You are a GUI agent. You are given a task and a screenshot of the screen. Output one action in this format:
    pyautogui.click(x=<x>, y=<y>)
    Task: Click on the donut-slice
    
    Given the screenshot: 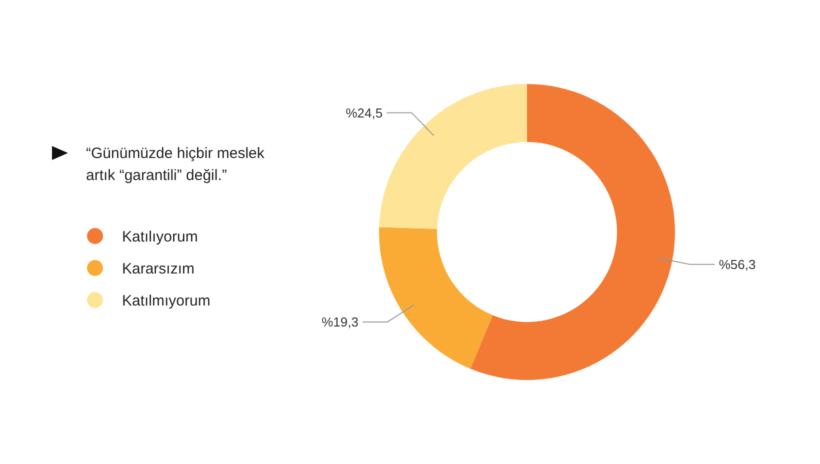 What is the action you would take?
    pyautogui.click(x=436, y=298)
    